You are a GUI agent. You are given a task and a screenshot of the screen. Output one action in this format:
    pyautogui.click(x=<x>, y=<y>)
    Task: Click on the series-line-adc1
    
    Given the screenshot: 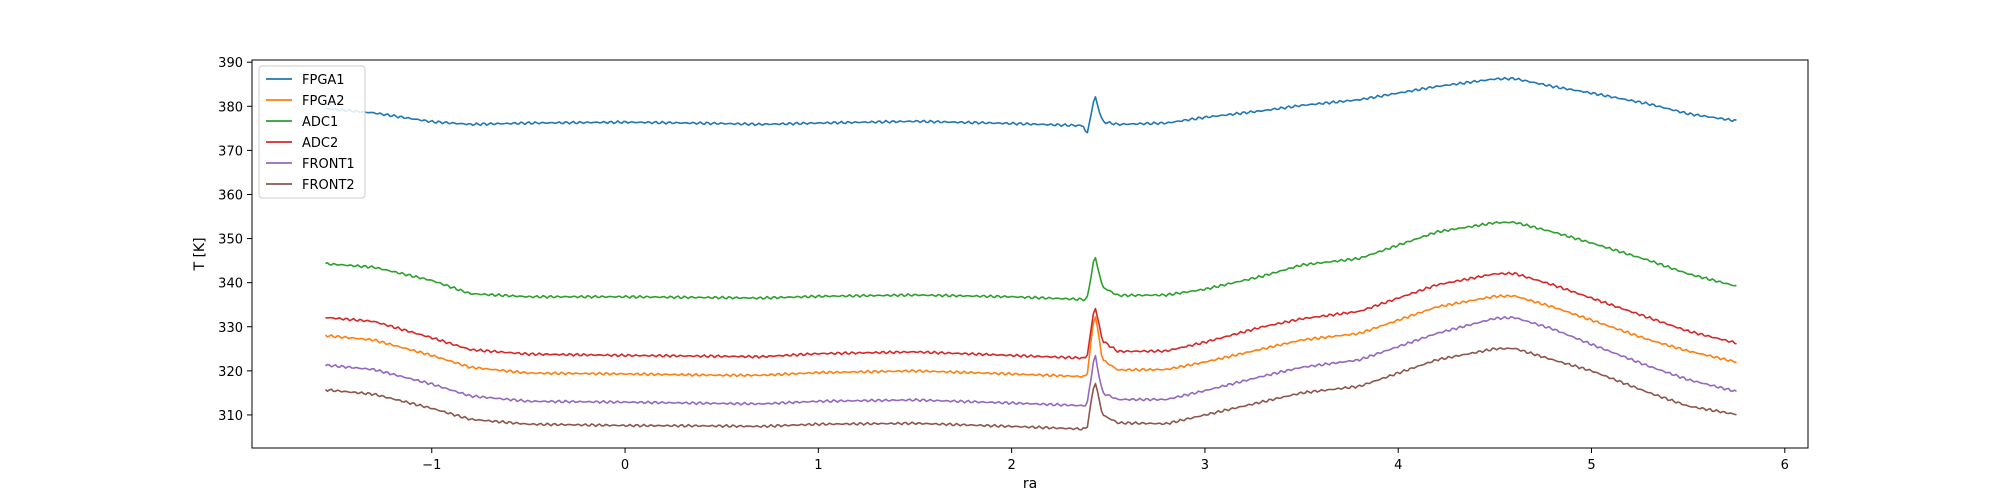 What is the action you would take?
    pyautogui.click(x=1031, y=261)
    